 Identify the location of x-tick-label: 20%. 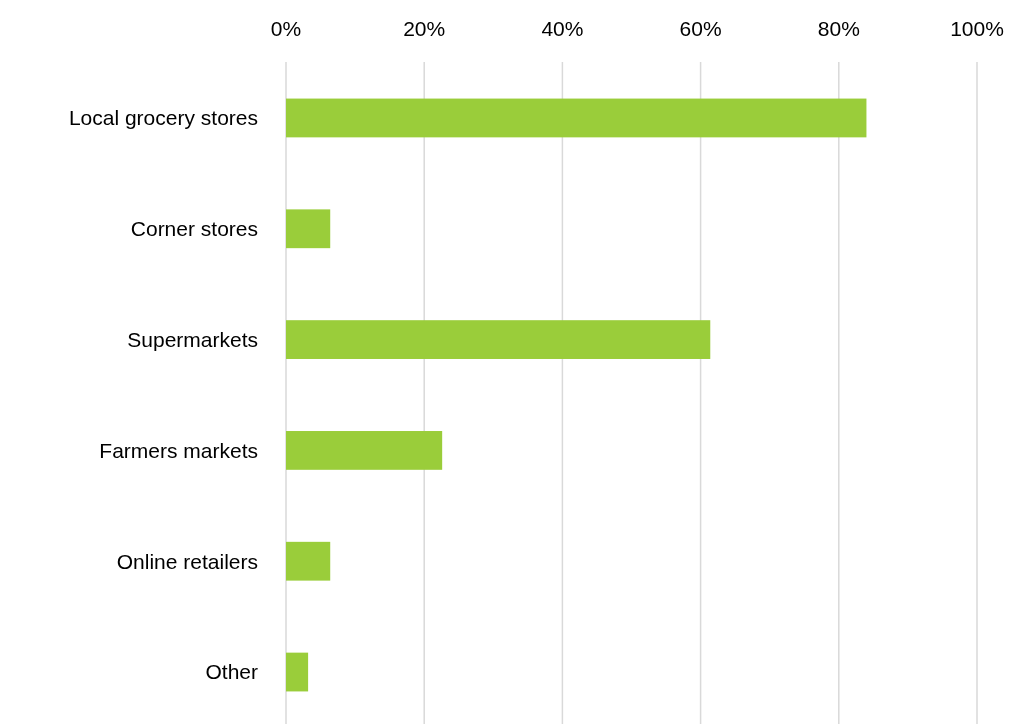
(424, 28).